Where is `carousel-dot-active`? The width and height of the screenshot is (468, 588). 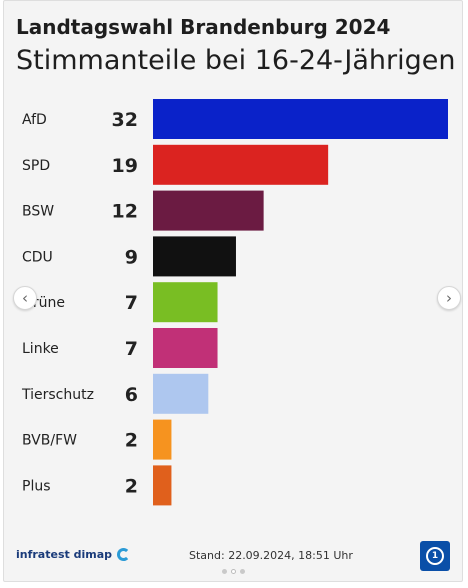 carousel-dot-active is located at coordinates (233, 571).